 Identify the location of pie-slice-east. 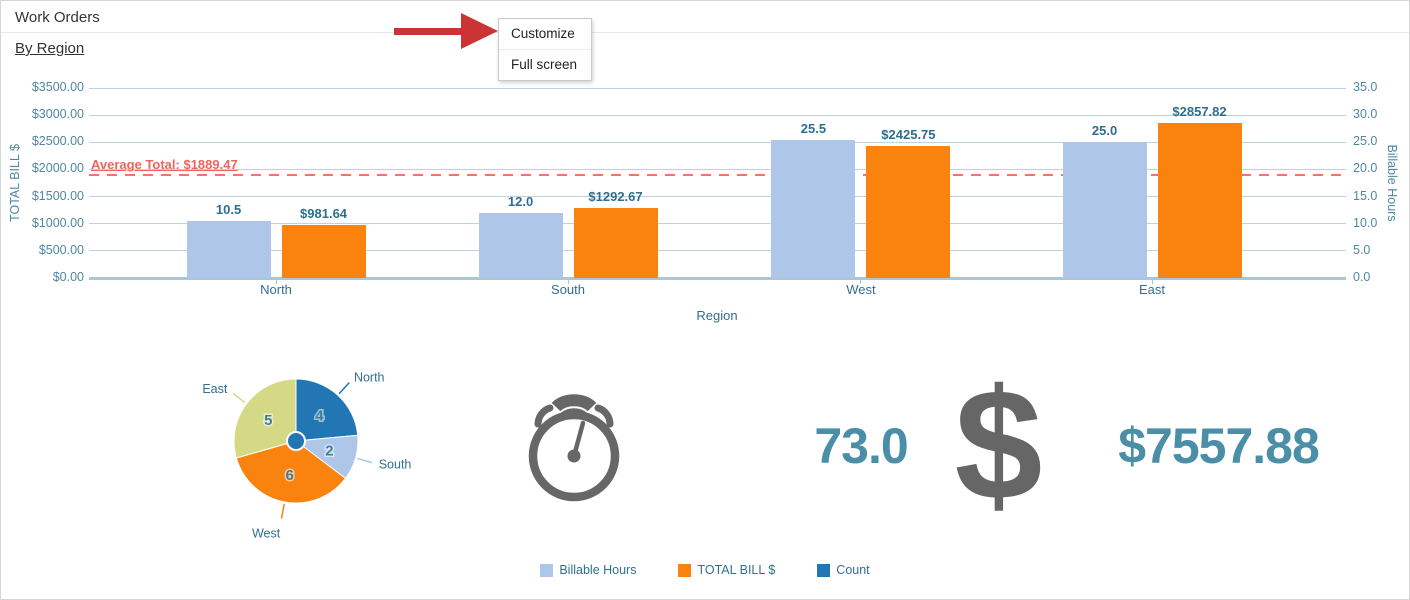
(265, 418).